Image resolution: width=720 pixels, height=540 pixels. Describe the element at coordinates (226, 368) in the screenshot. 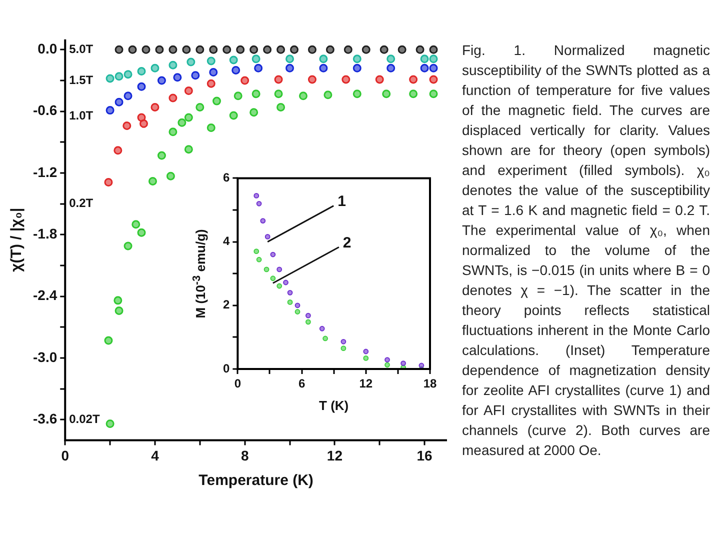

I see `y-tick-label: 0` at that location.